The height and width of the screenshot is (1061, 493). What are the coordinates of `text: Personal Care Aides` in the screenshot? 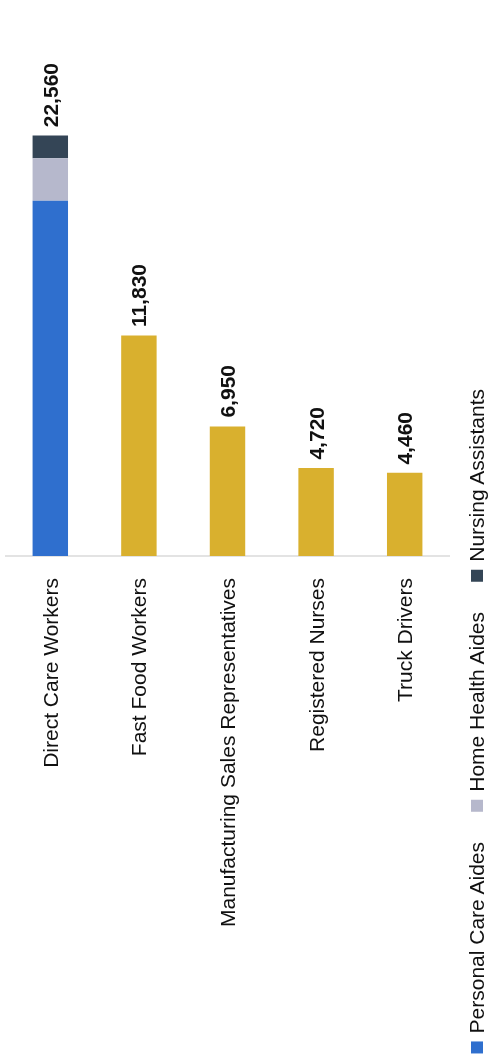 It's located at (476, 938).